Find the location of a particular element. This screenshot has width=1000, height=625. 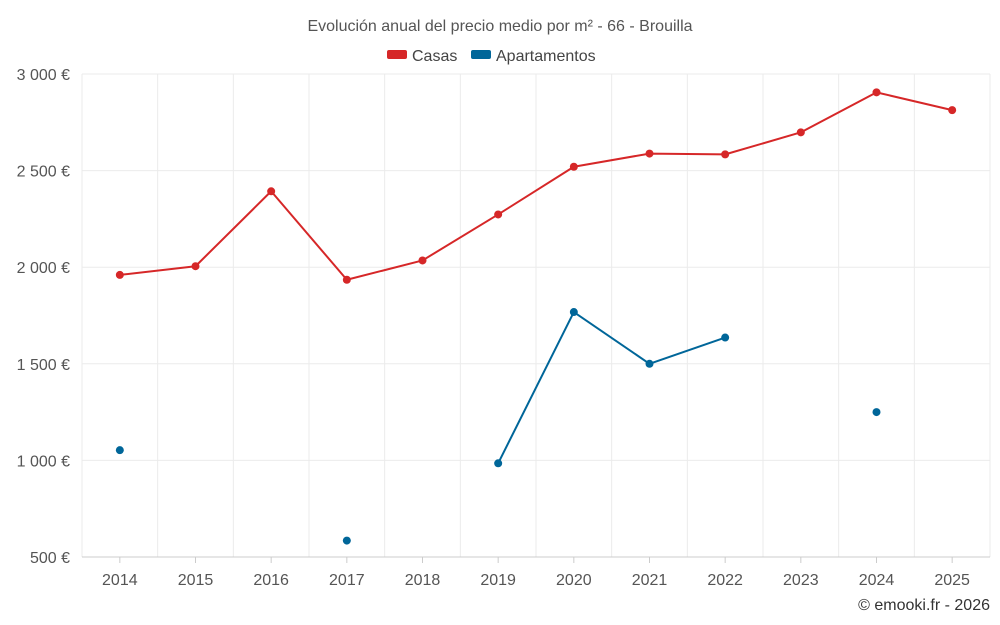

x-tick-label: 2022 is located at coordinates (725, 580).